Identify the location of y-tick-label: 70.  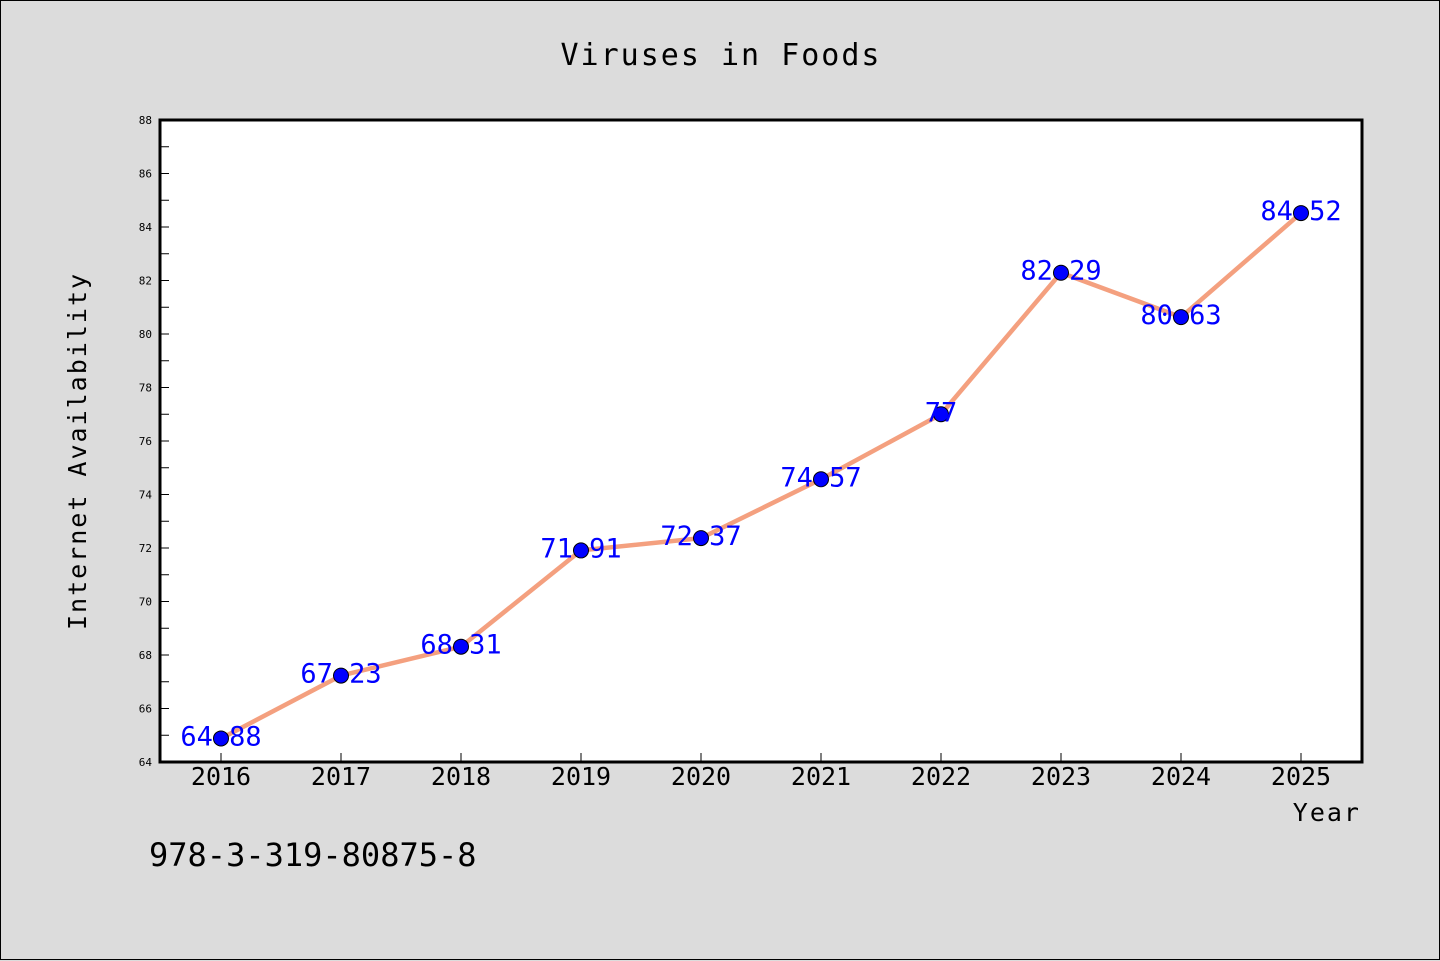
(145, 602).